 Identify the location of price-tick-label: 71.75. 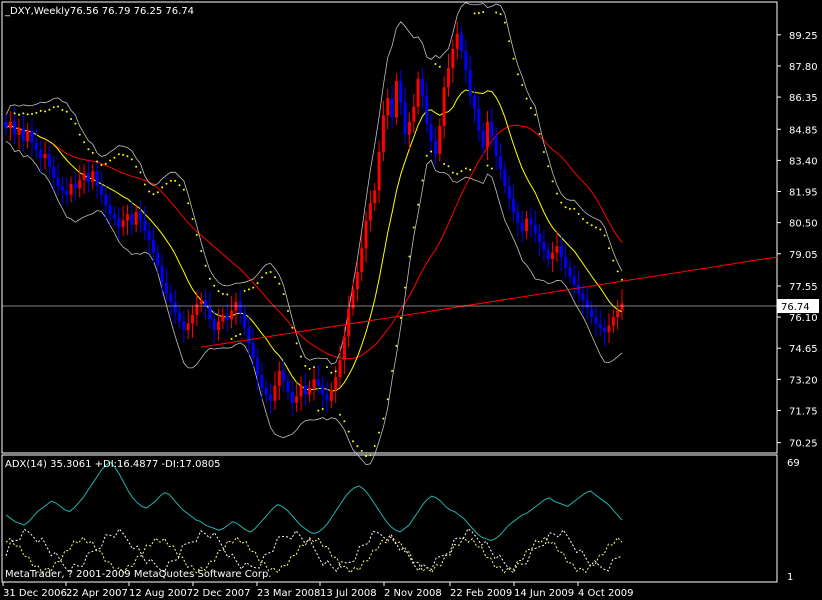
(803, 411).